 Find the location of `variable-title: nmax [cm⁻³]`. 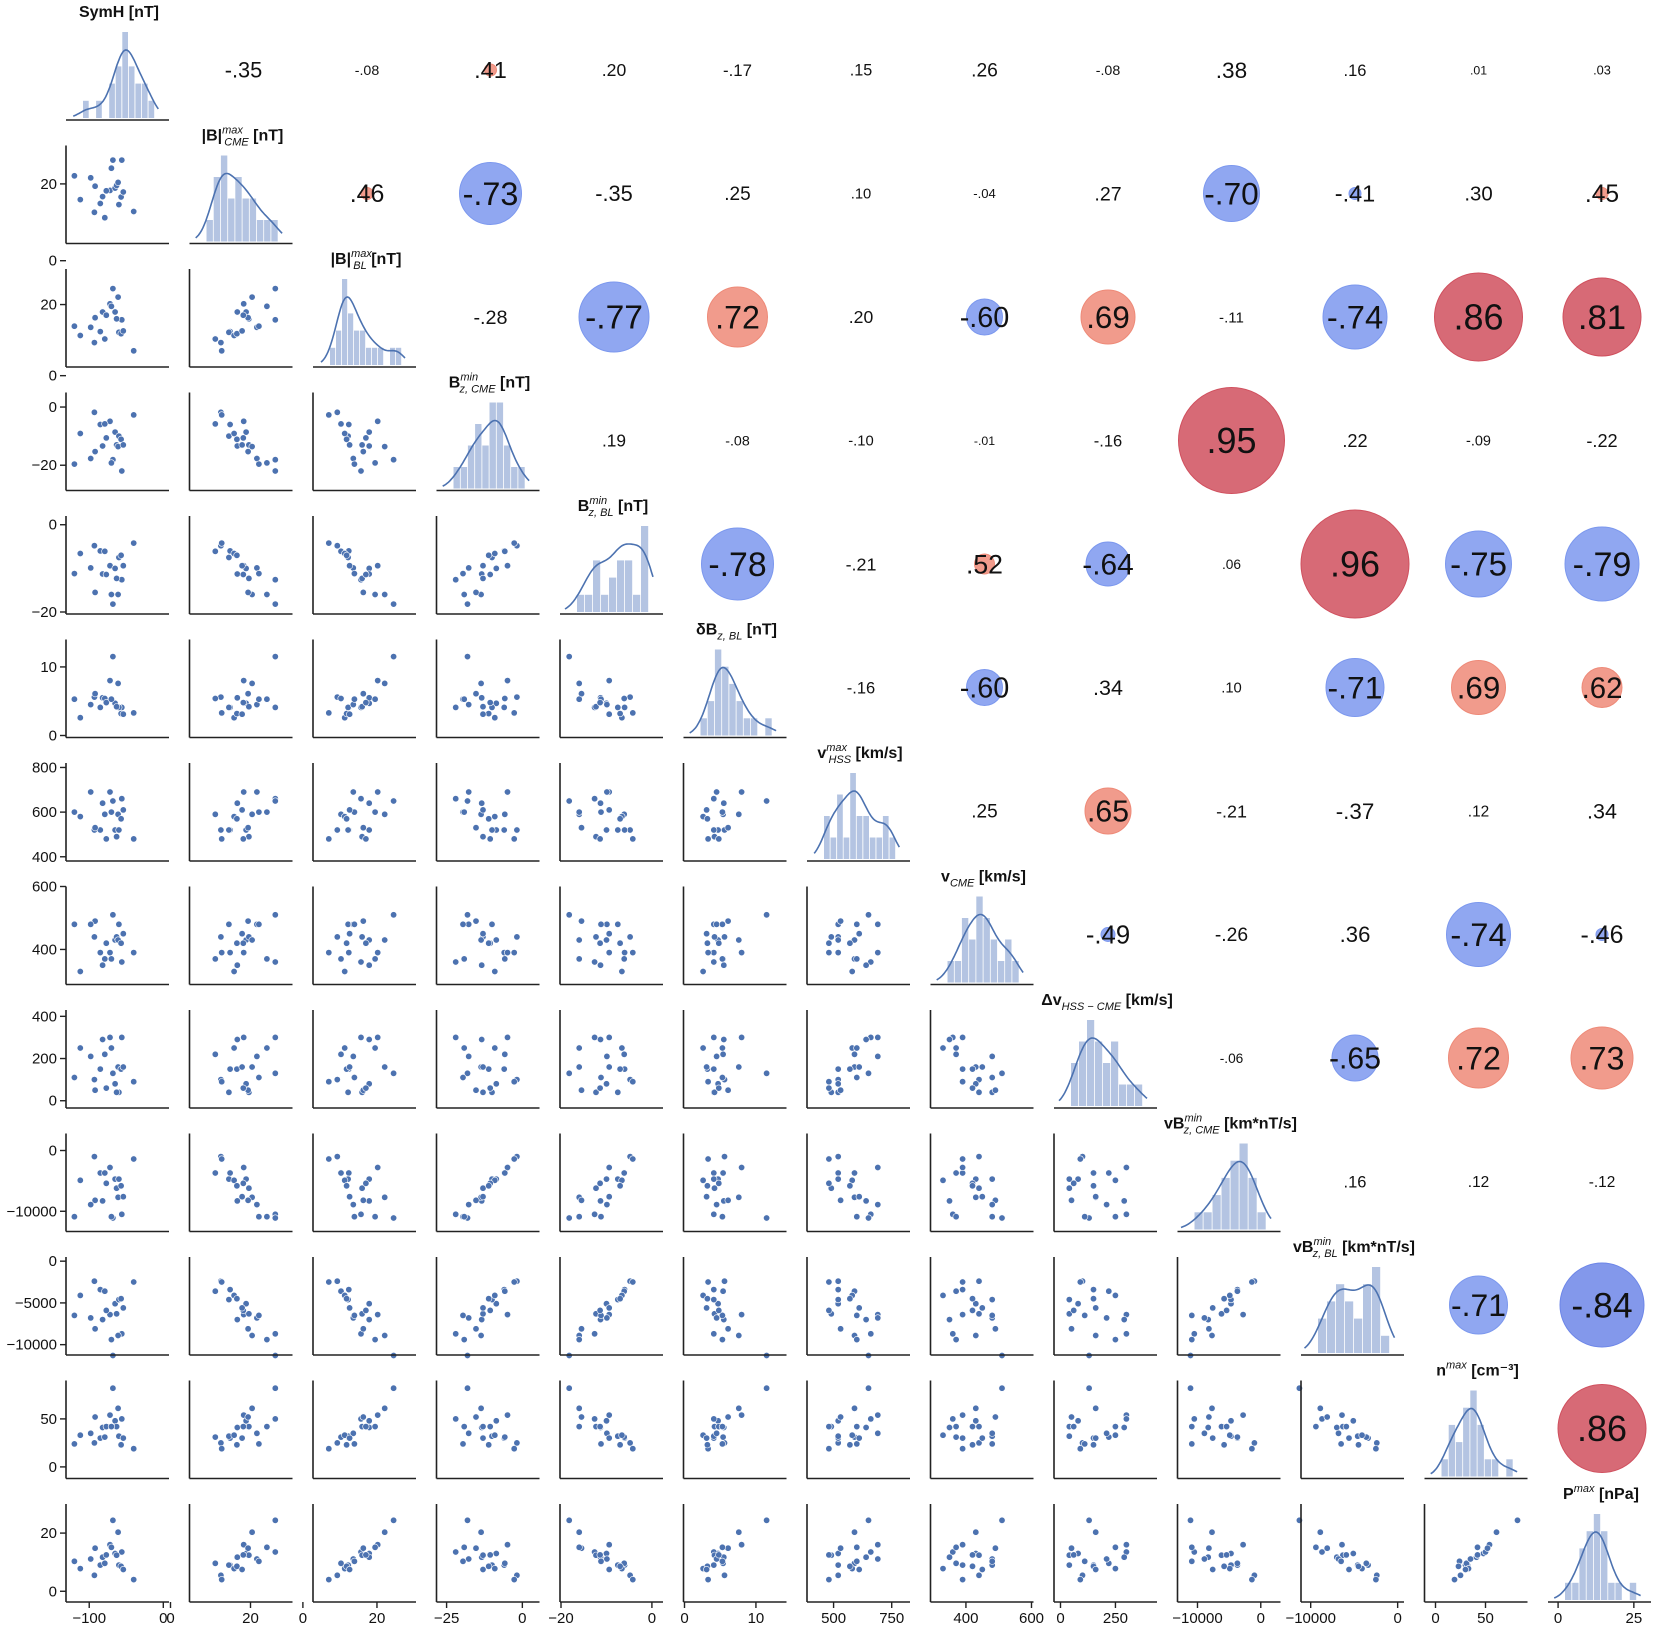

variable-title: nmax [cm⁻³] is located at coordinates (1477, 1370).